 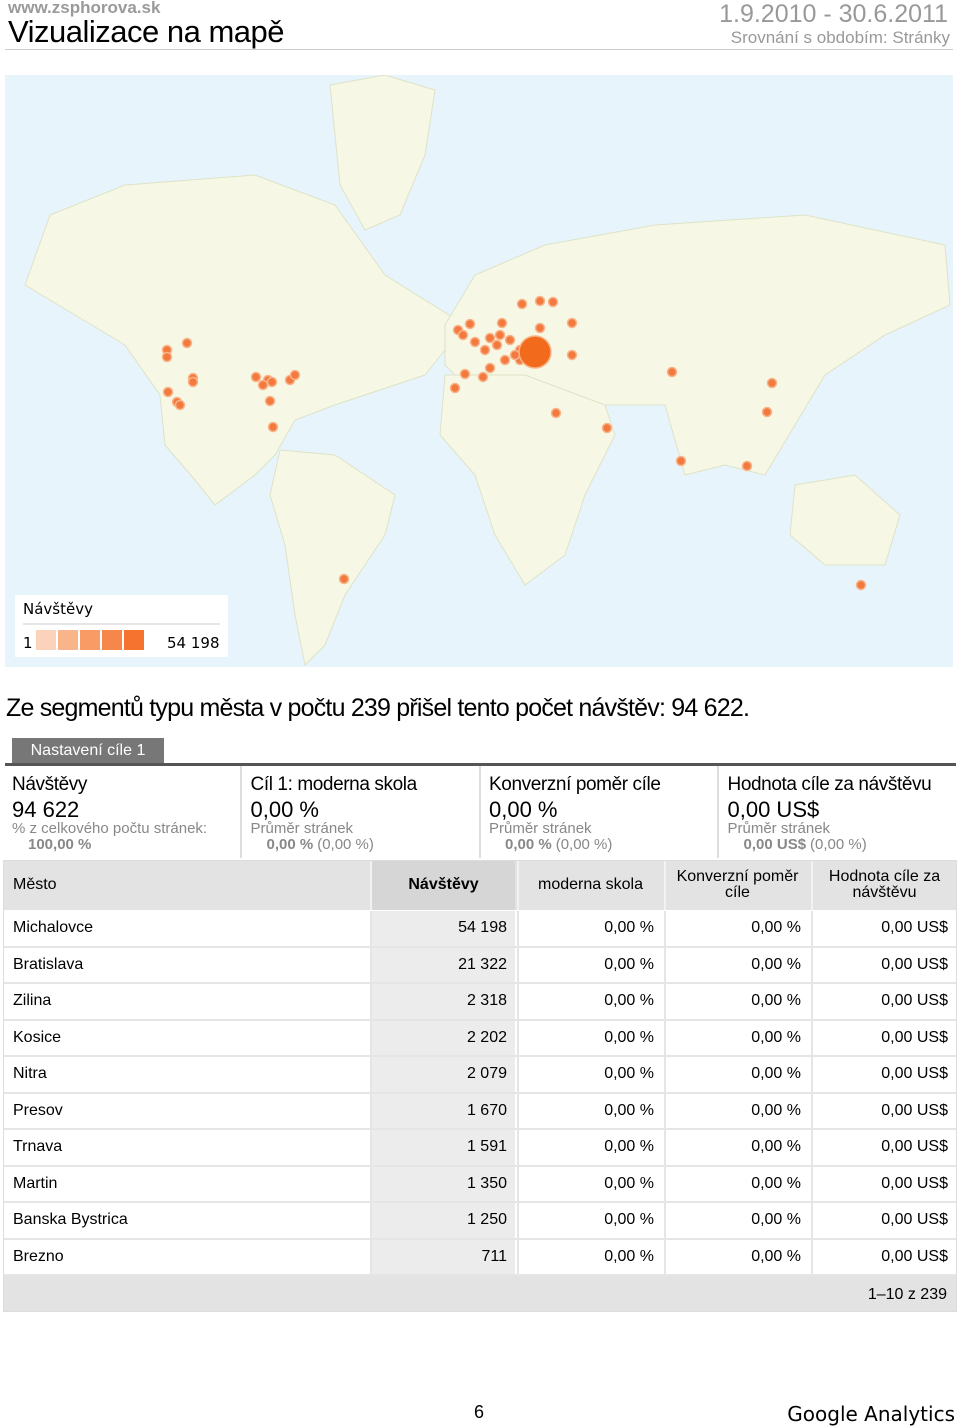 I want to click on table-cell: 1 591, so click(x=442, y=1147).